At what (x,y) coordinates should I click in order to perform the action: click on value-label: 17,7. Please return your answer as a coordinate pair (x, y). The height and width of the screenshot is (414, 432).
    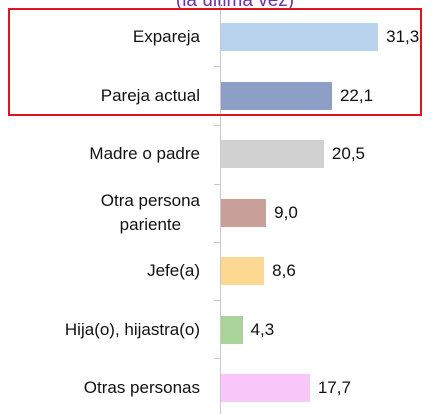
    Looking at the image, I should click on (334, 387).